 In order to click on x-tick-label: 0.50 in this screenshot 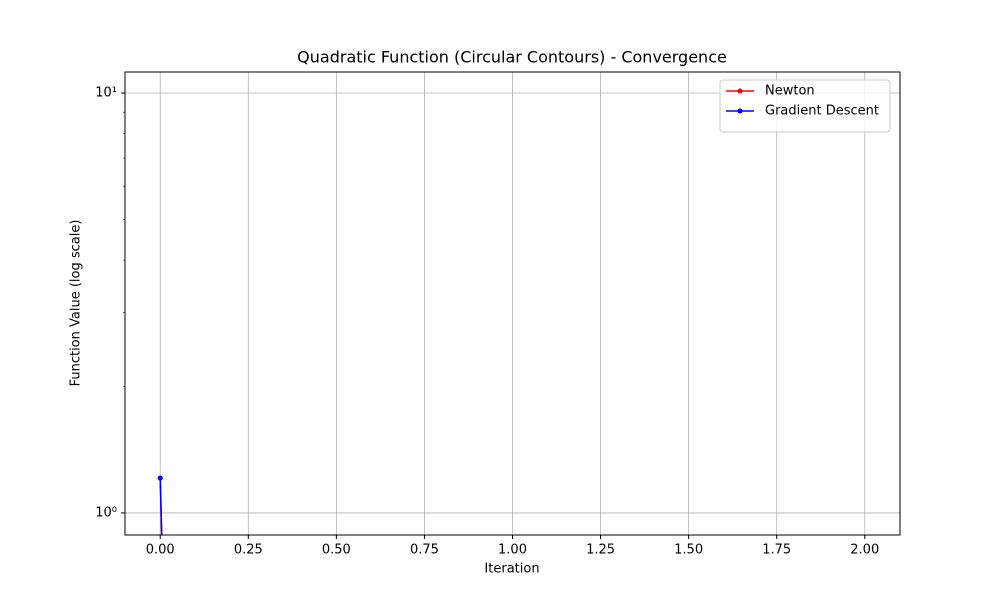, I will do `click(336, 550)`.